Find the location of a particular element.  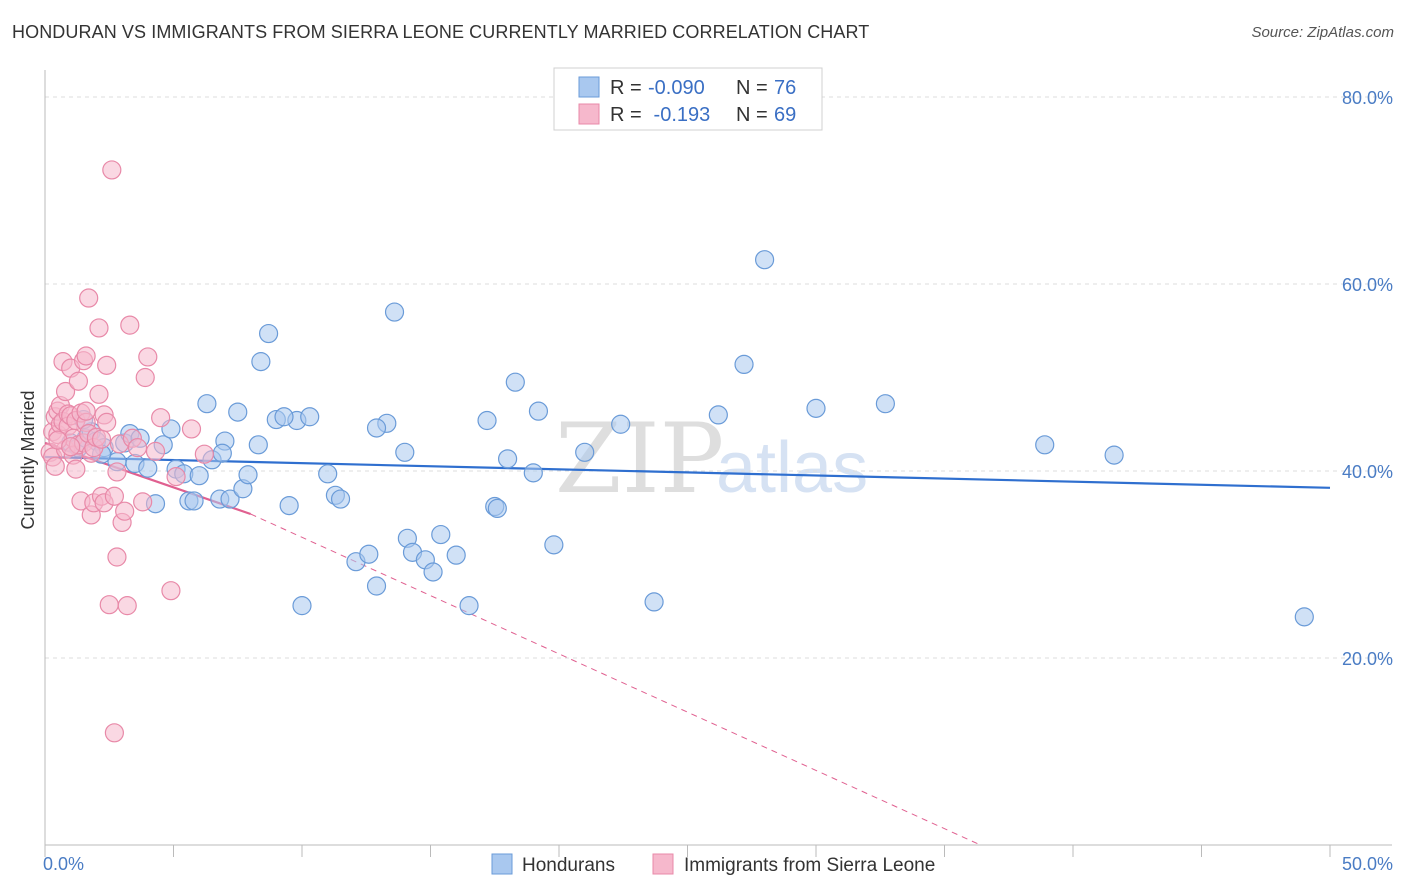

legend-swatch-hondurans is located at coordinates (589, 87).